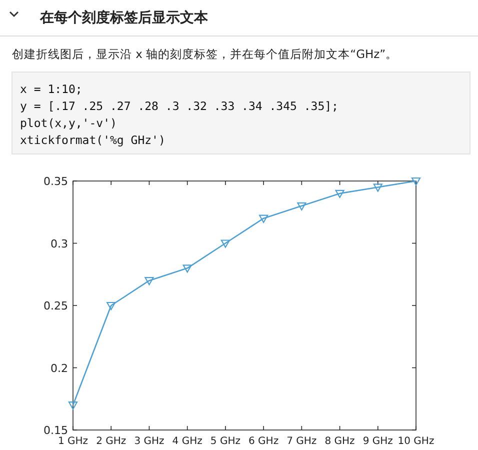 The width and height of the screenshot is (478, 450). I want to click on y-tick-label: 0.35, so click(56, 181).